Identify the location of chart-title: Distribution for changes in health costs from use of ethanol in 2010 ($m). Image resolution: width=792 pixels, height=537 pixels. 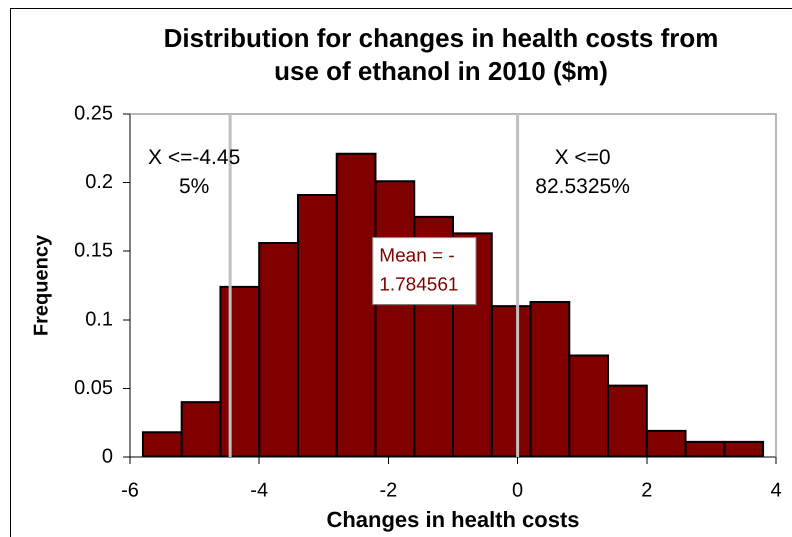
(441, 54).